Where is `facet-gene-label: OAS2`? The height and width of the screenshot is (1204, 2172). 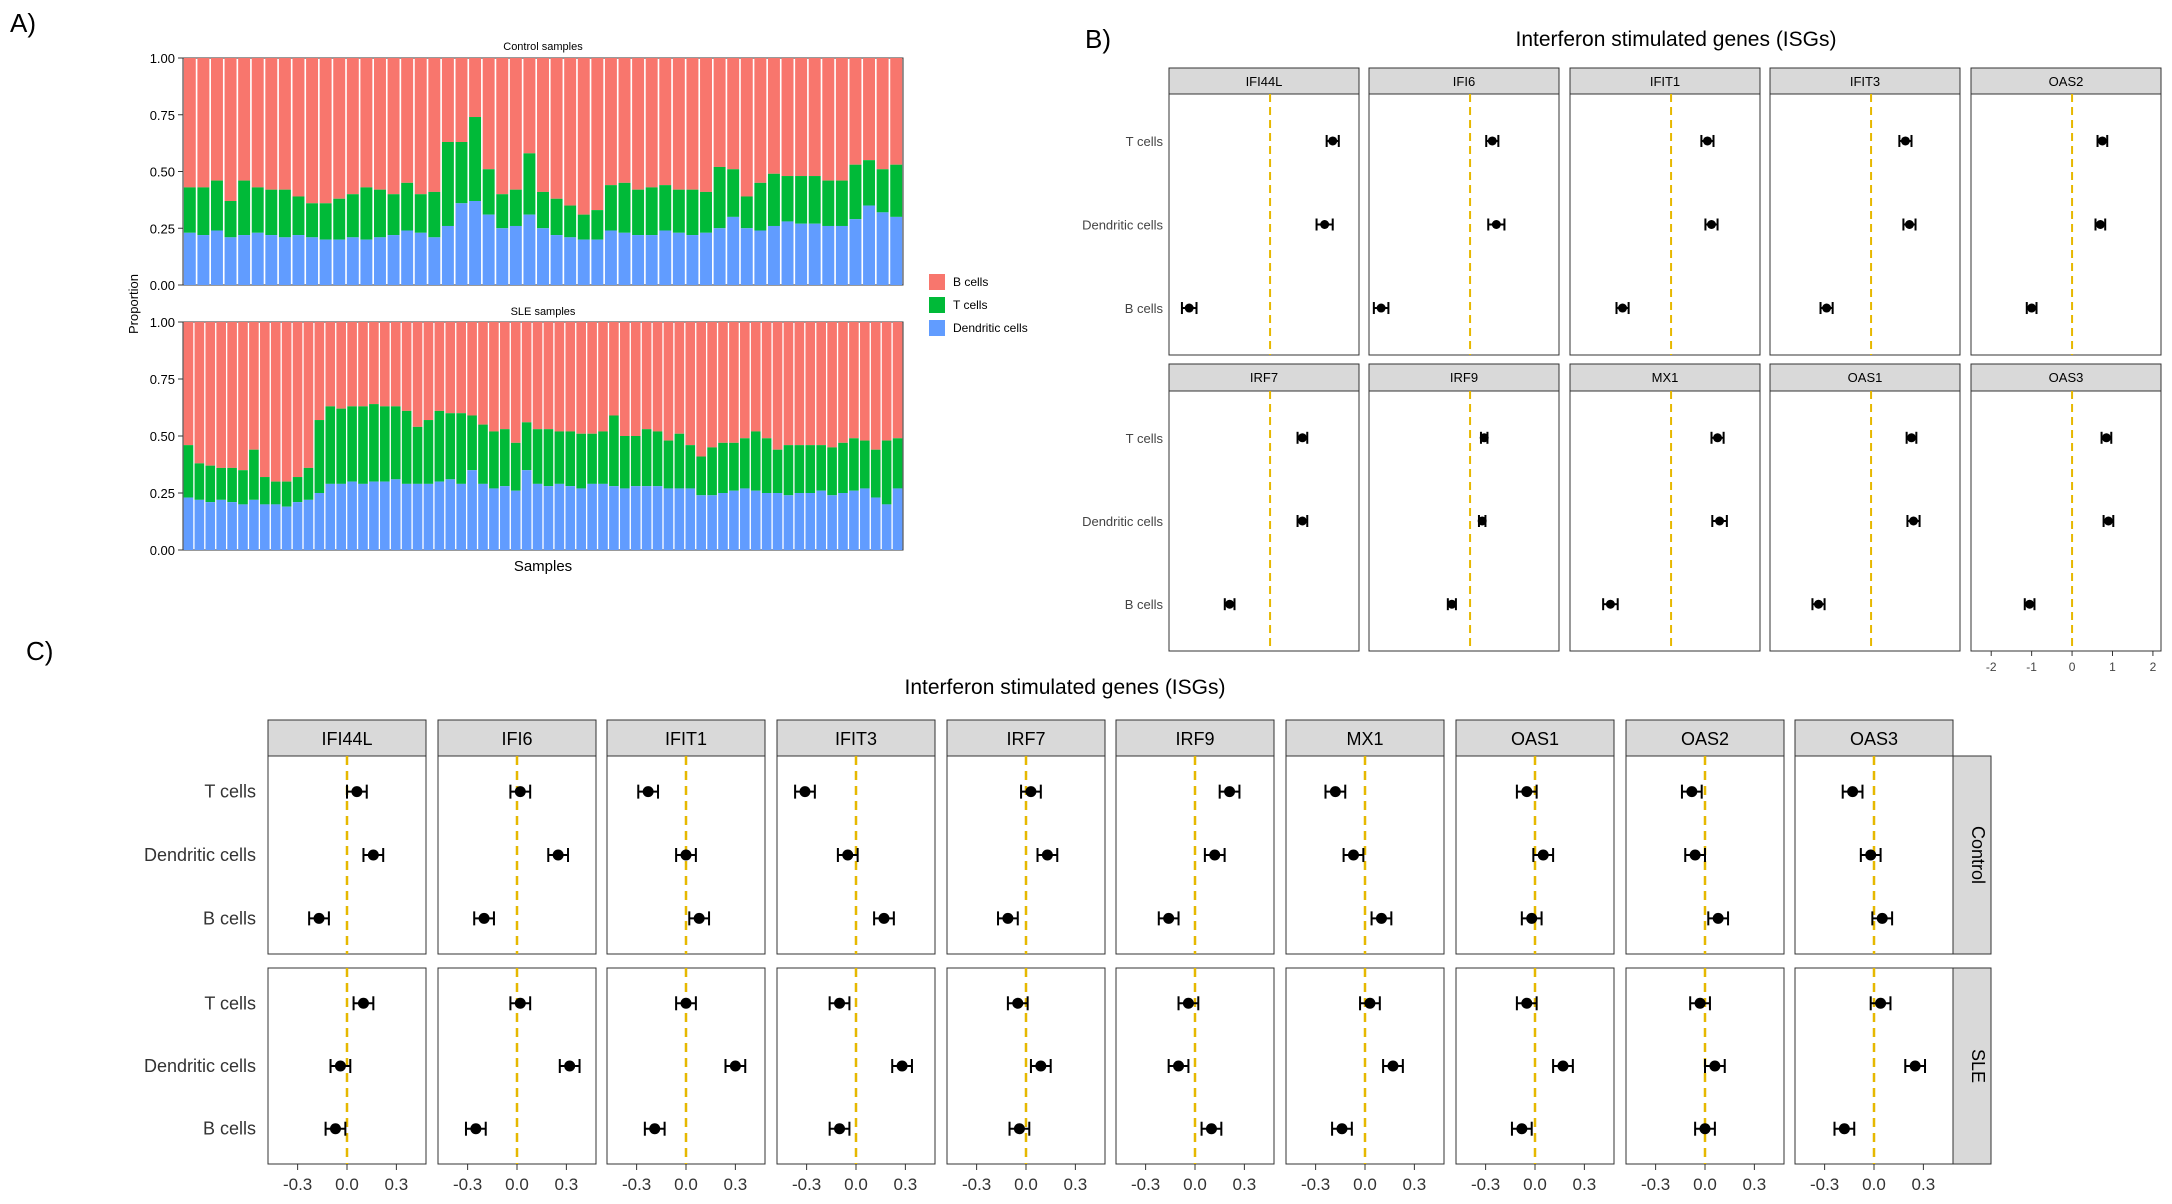 facet-gene-label: OAS2 is located at coordinates (1705, 739).